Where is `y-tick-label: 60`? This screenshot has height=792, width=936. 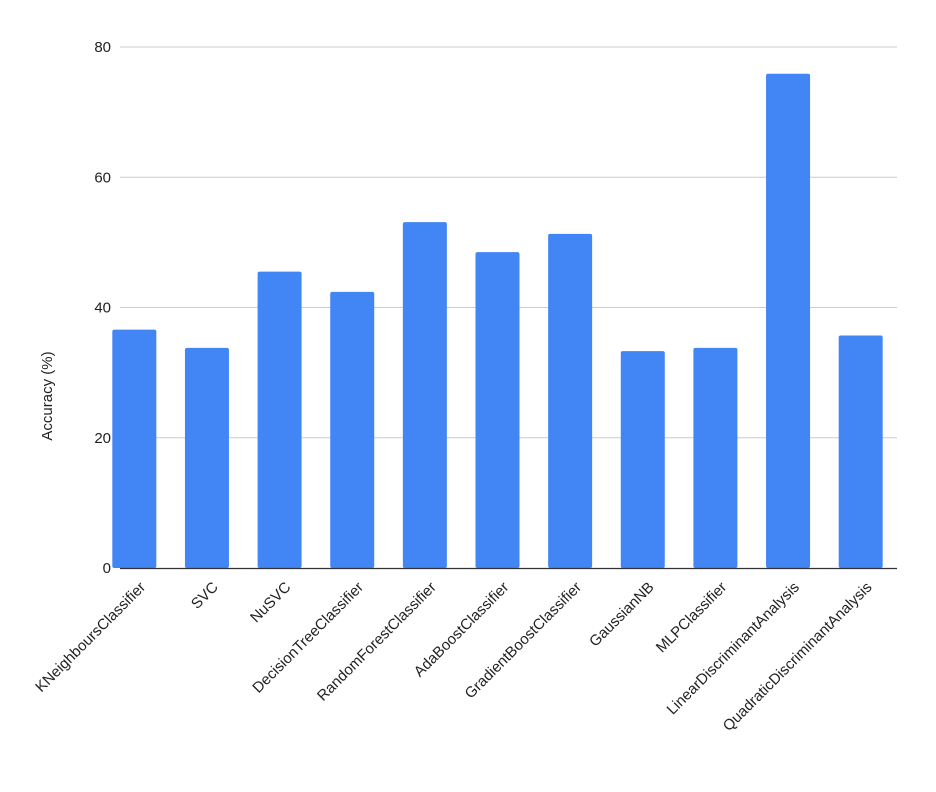
y-tick-label: 60 is located at coordinates (102, 177).